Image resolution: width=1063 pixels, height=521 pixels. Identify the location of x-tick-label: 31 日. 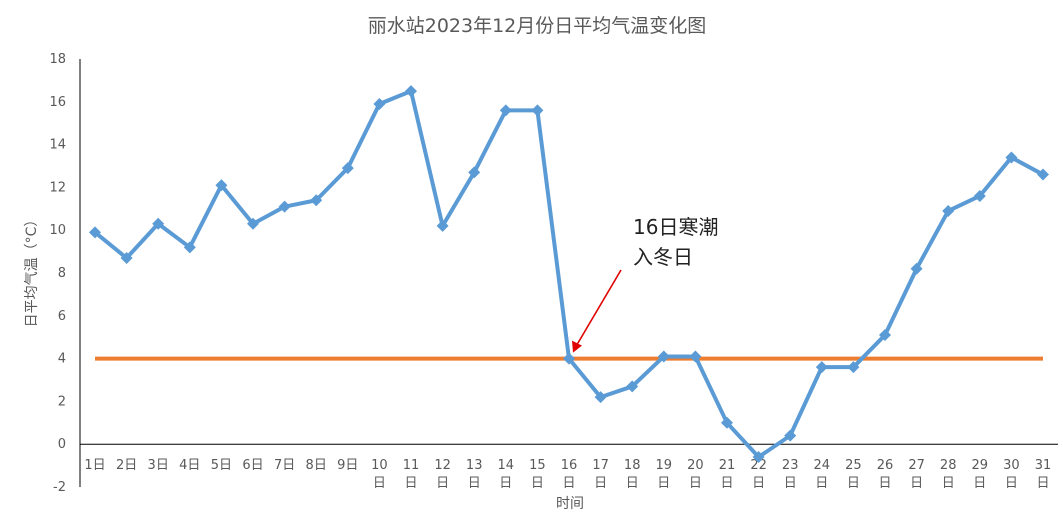
(1043, 474).